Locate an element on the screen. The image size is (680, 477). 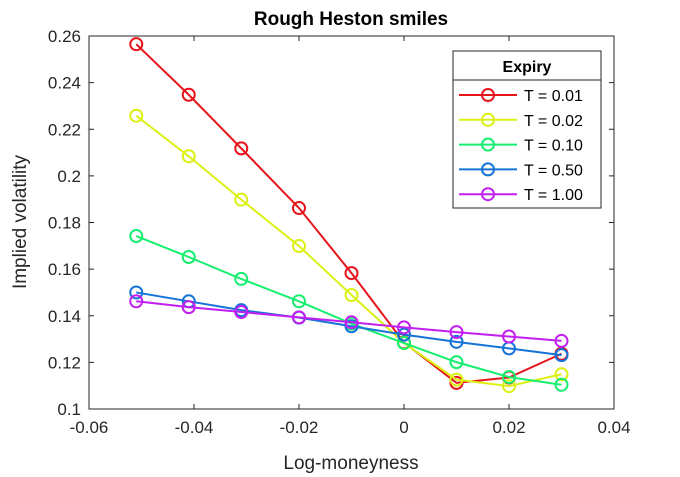
legend-box is located at coordinates (527, 129).